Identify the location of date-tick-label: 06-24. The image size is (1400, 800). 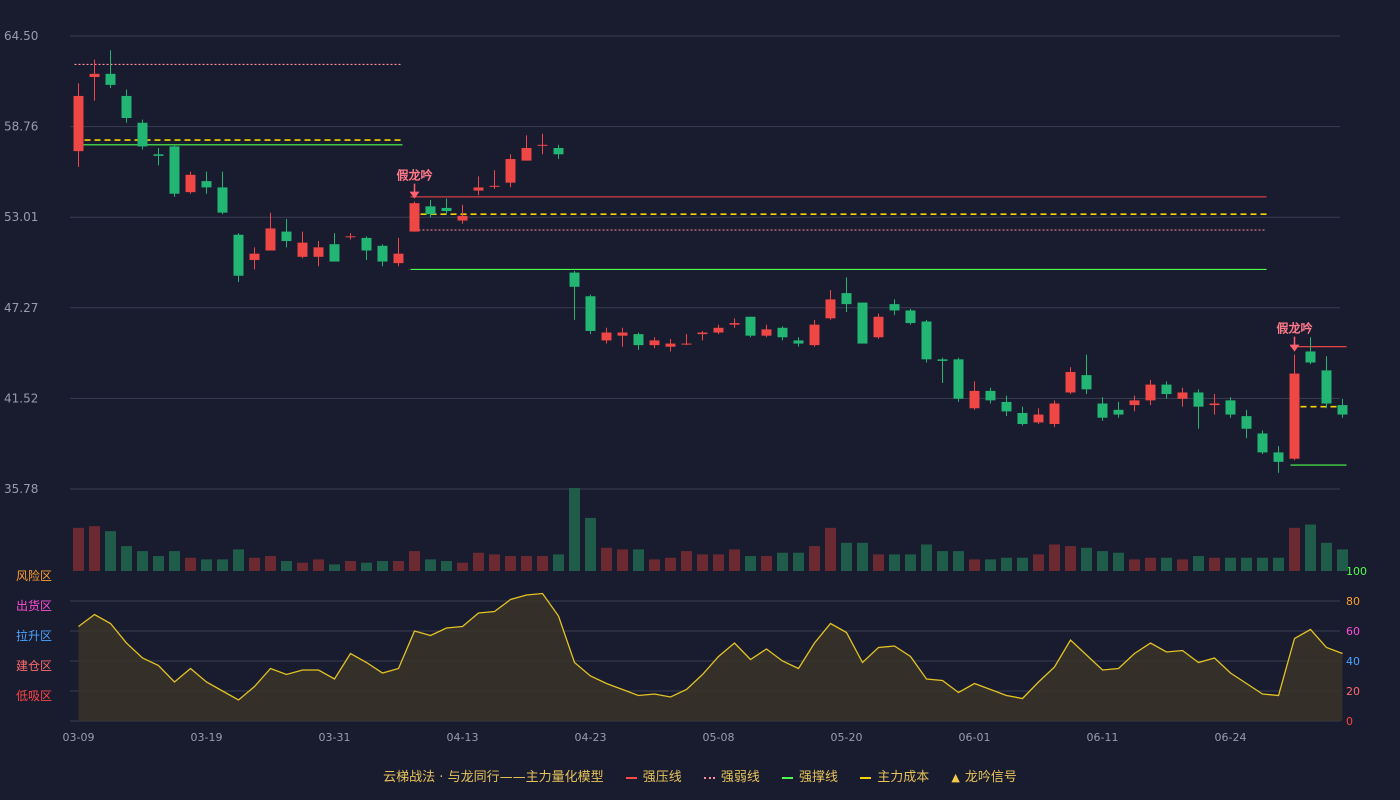
(1231, 737).